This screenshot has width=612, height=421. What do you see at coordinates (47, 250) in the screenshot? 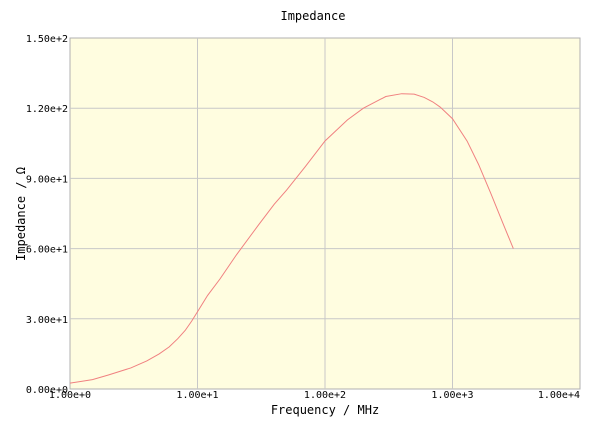
I see `y-tick-label: 6.00e+1` at bounding box center [47, 250].